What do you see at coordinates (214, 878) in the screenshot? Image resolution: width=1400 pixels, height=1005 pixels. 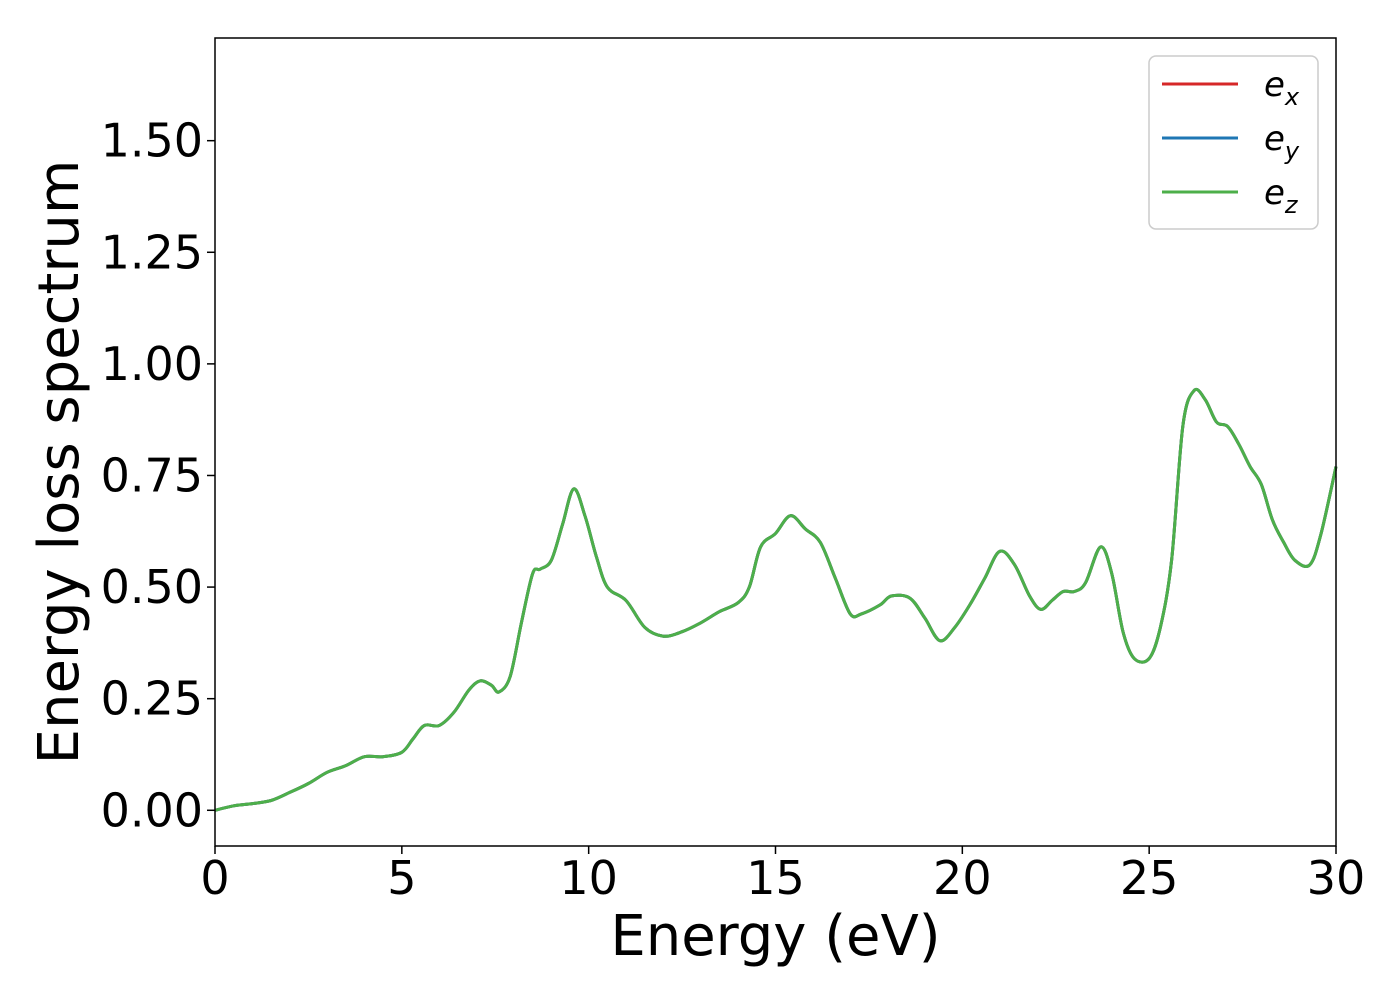 I see `x-tick-label: 0` at bounding box center [214, 878].